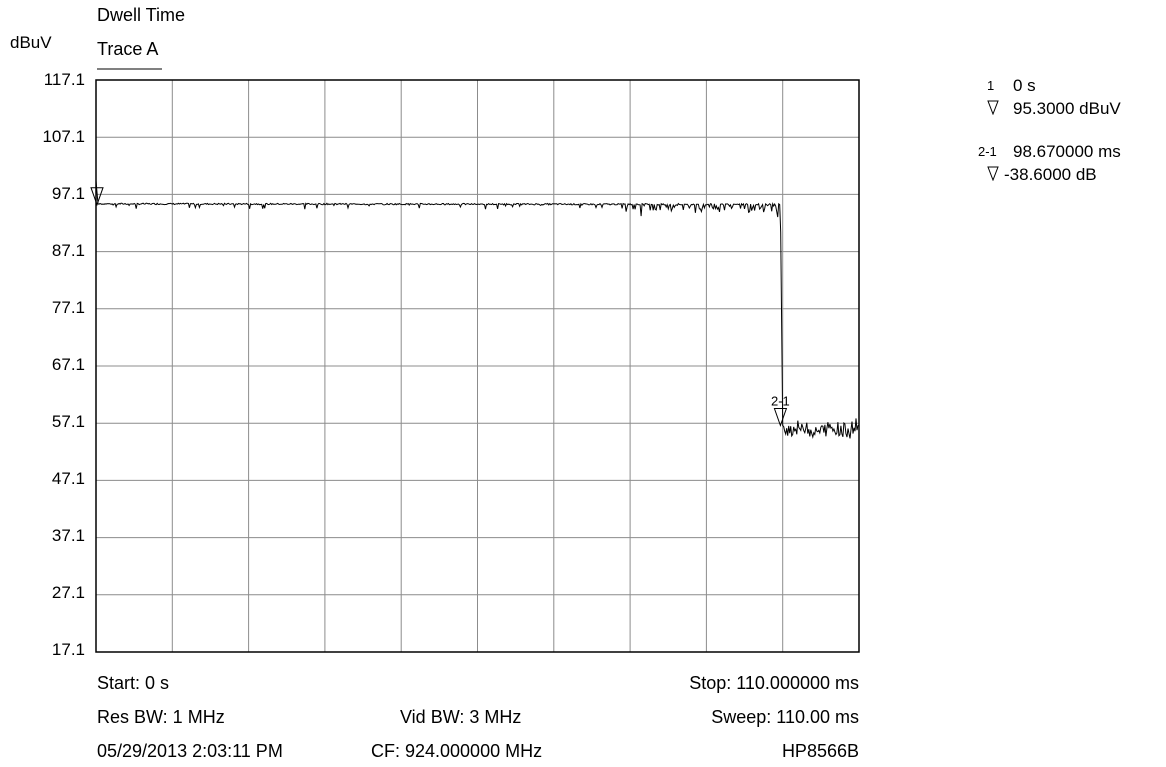 Image resolution: width=1166 pixels, height=767 pixels. I want to click on y-tick-label: 27.1, so click(68, 592).